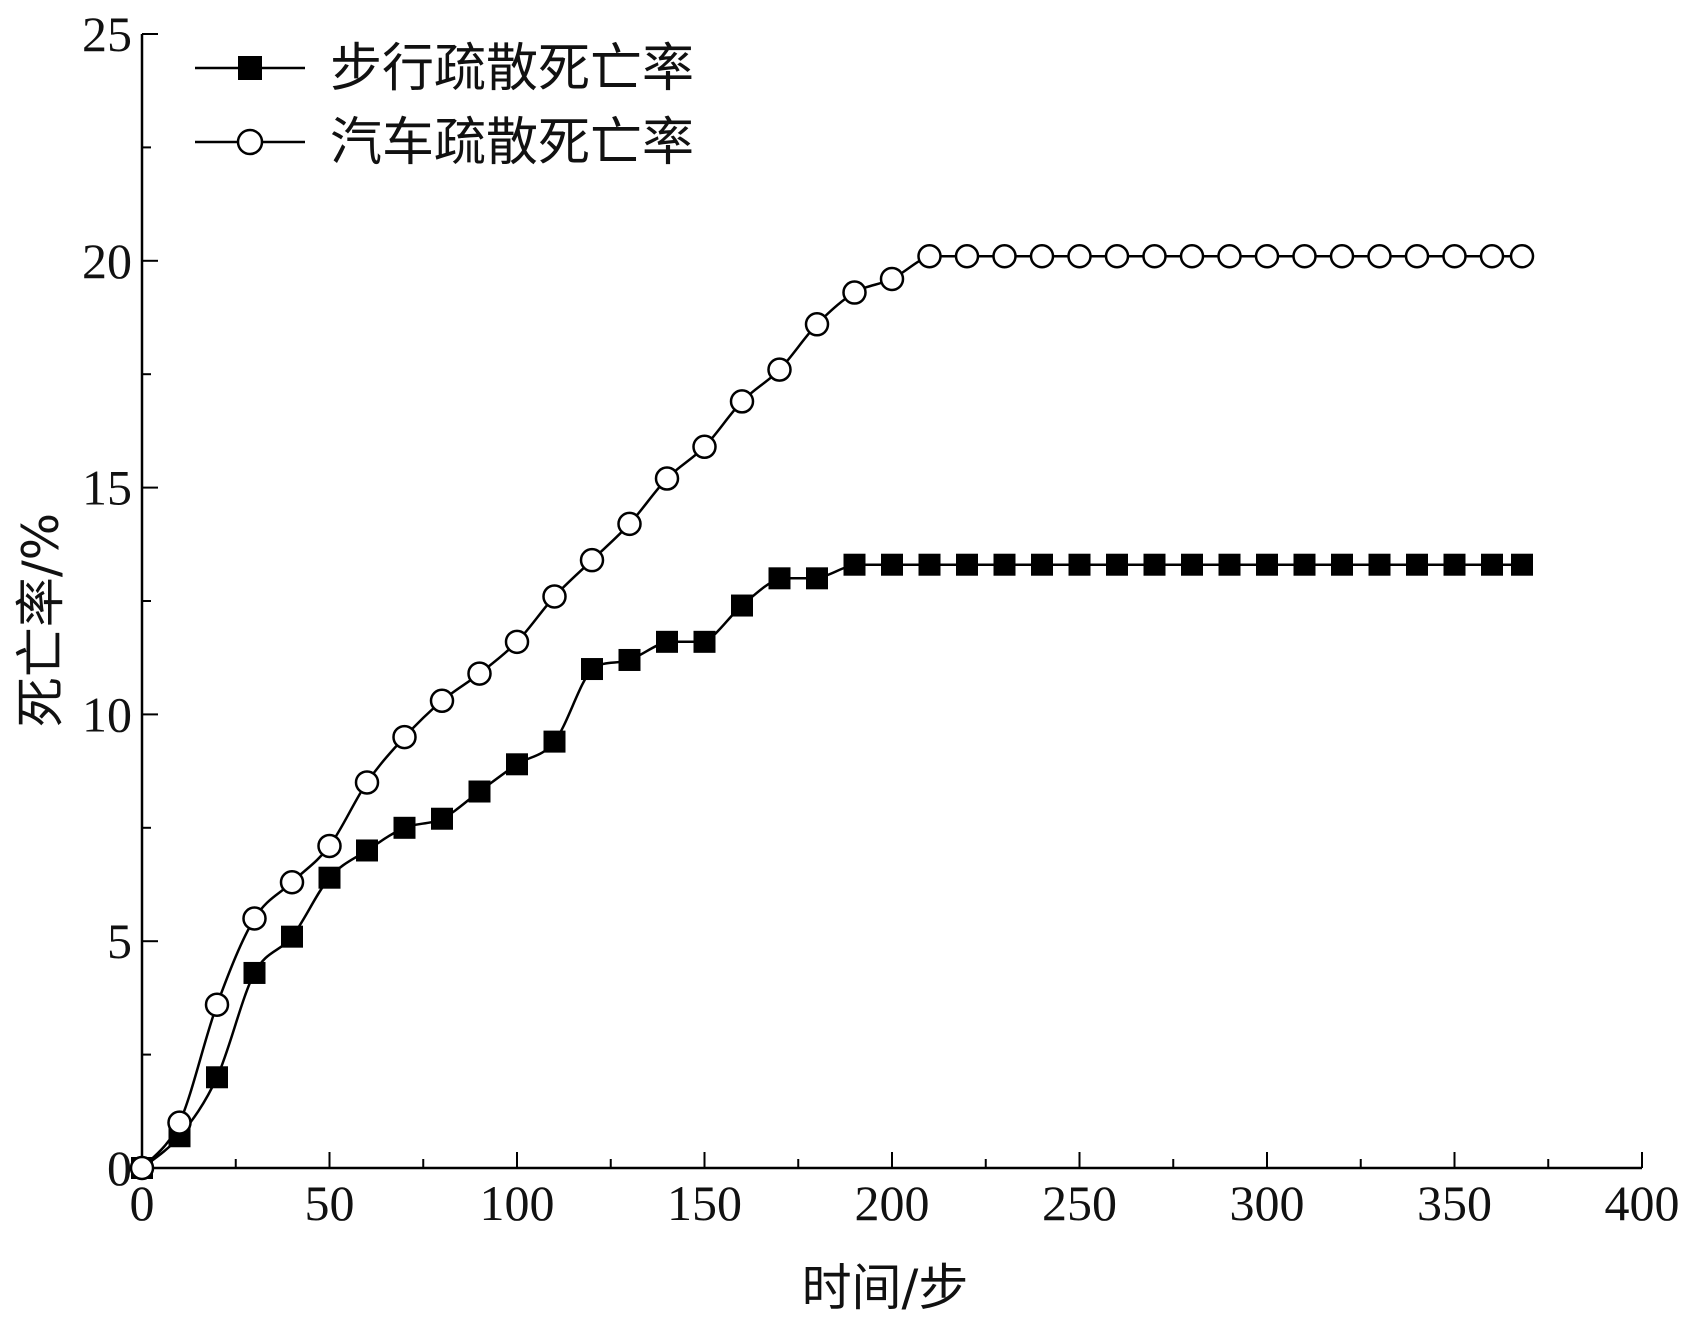 This screenshot has width=1693, height=1323. Describe the element at coordinates (1267, 1203) in the screenshot. I see `x-tick-label: 300` at that location.